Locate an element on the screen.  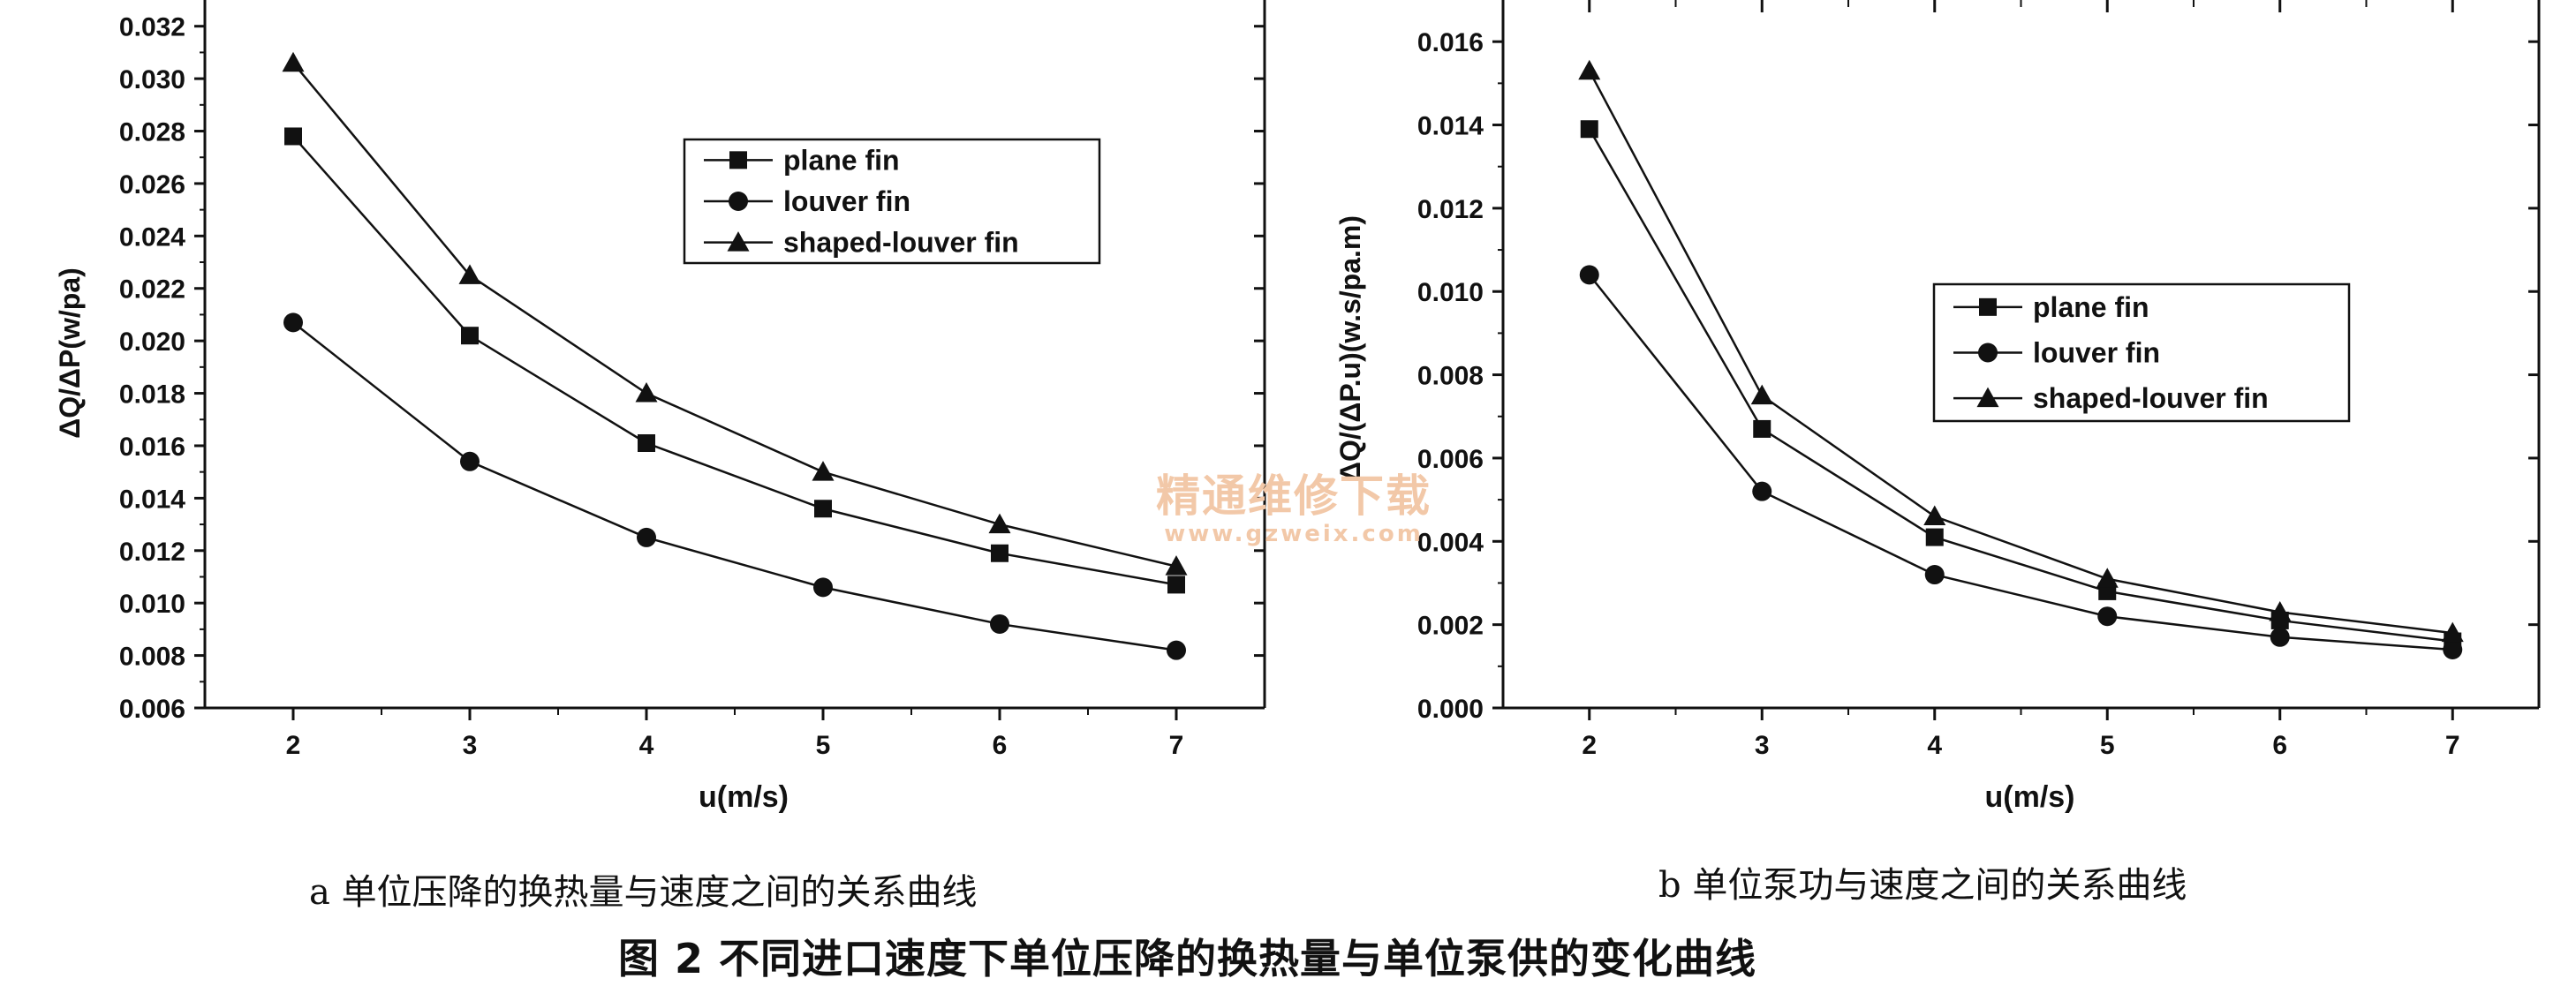
y-tick-label: 0.028 is located at coordinates (152, 133).